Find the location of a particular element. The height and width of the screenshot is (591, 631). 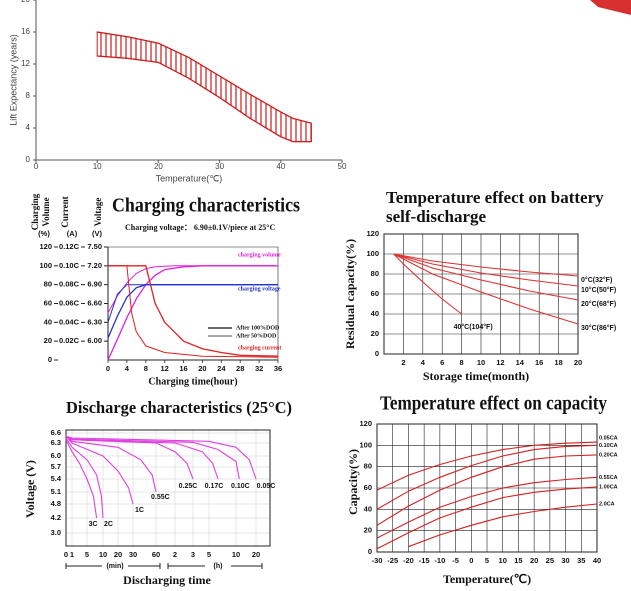

legend-label: charging volume is located at coordinates (259, 255).